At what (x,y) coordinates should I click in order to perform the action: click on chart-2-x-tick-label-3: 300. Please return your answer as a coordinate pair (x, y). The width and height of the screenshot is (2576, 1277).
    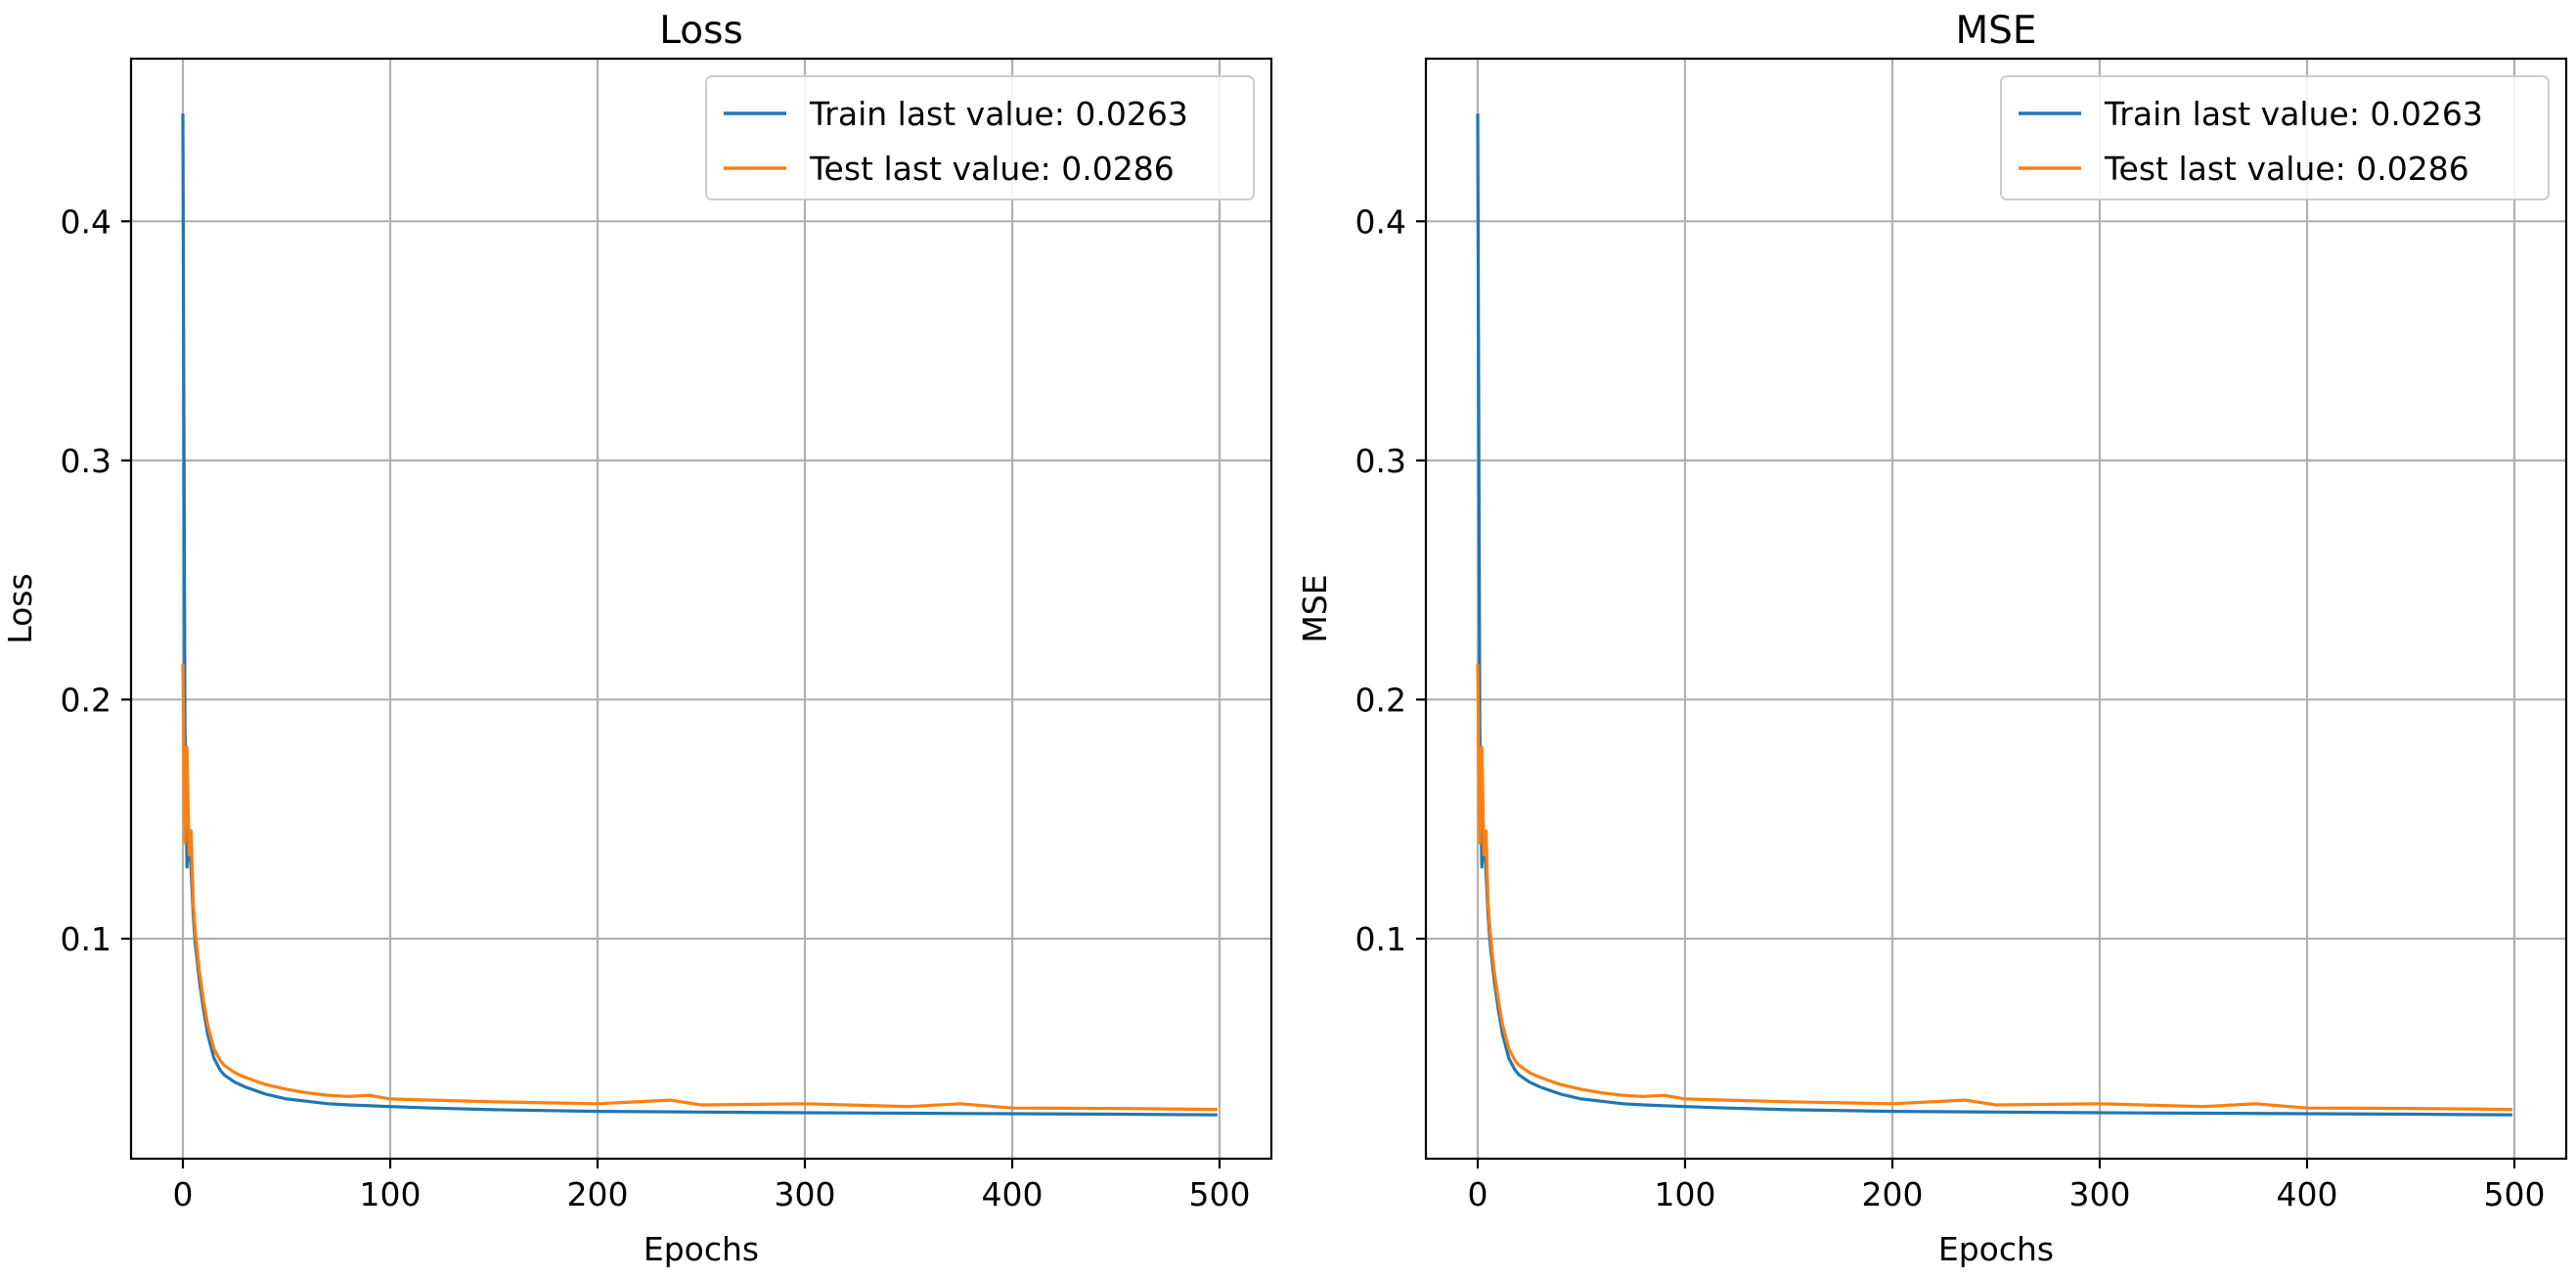
    Looking at the image, I should click on (2100, 1194).